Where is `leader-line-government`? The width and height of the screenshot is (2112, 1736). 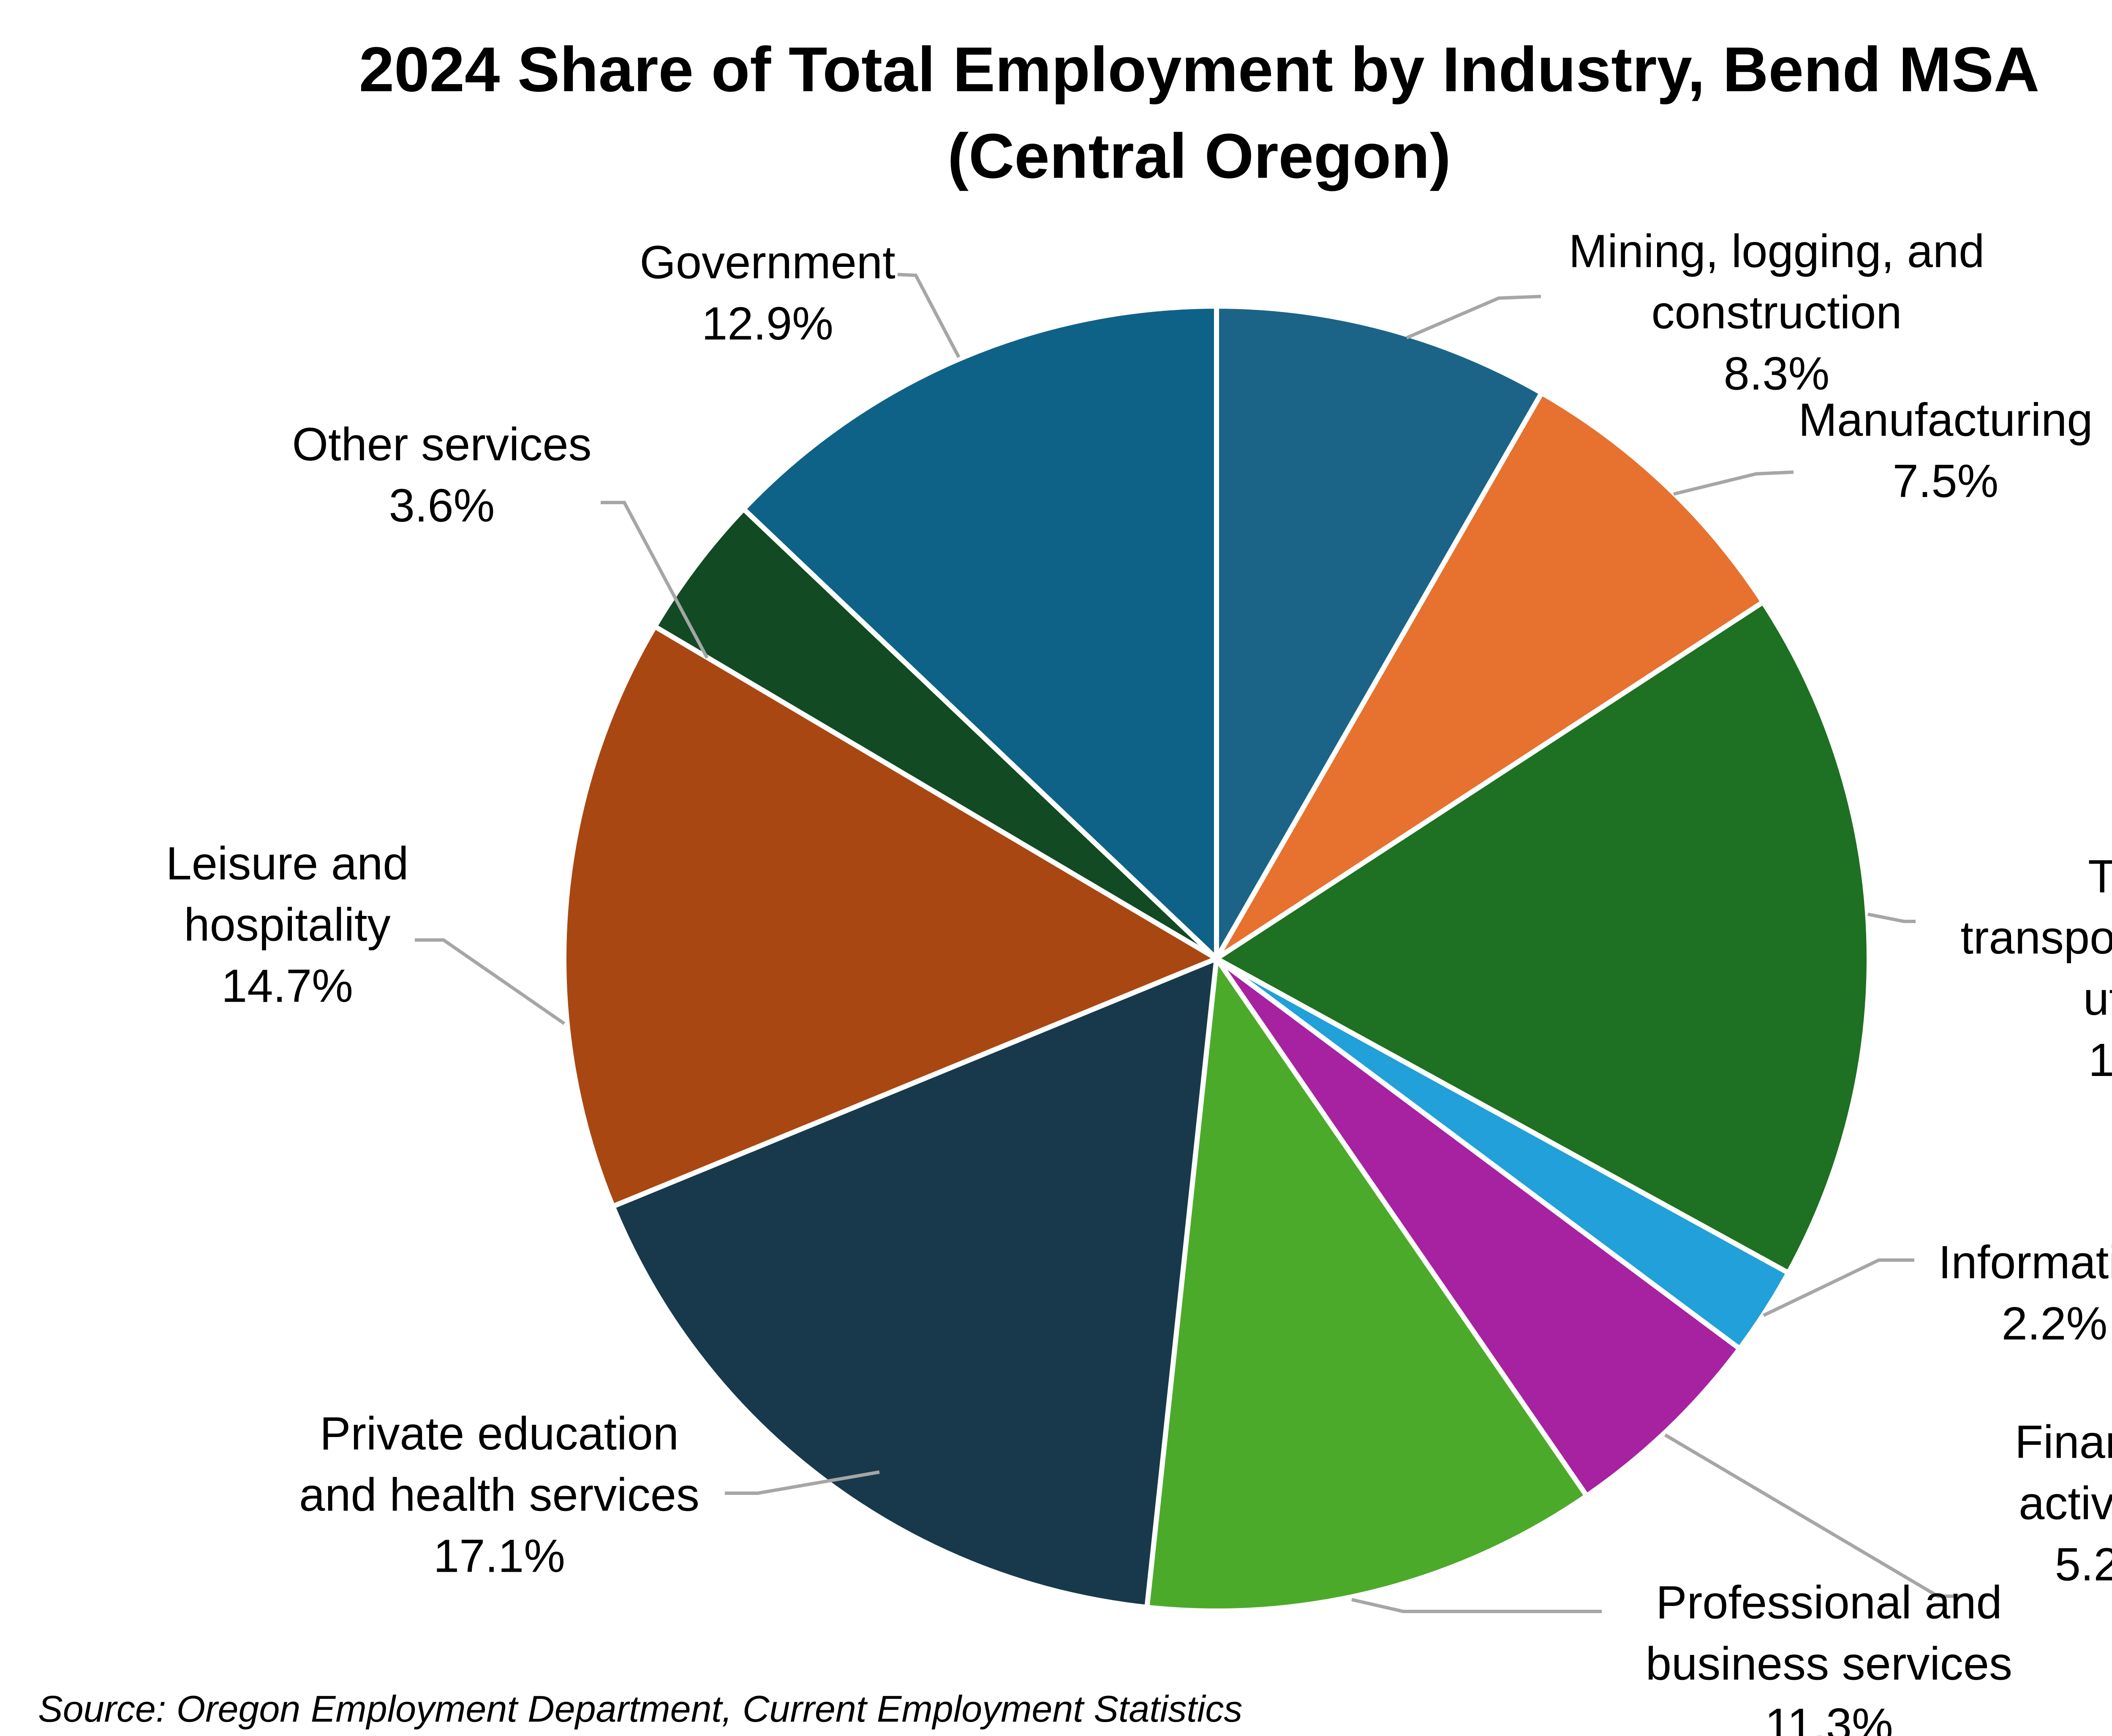
leader-line-government is located at coordinates (929, 316).